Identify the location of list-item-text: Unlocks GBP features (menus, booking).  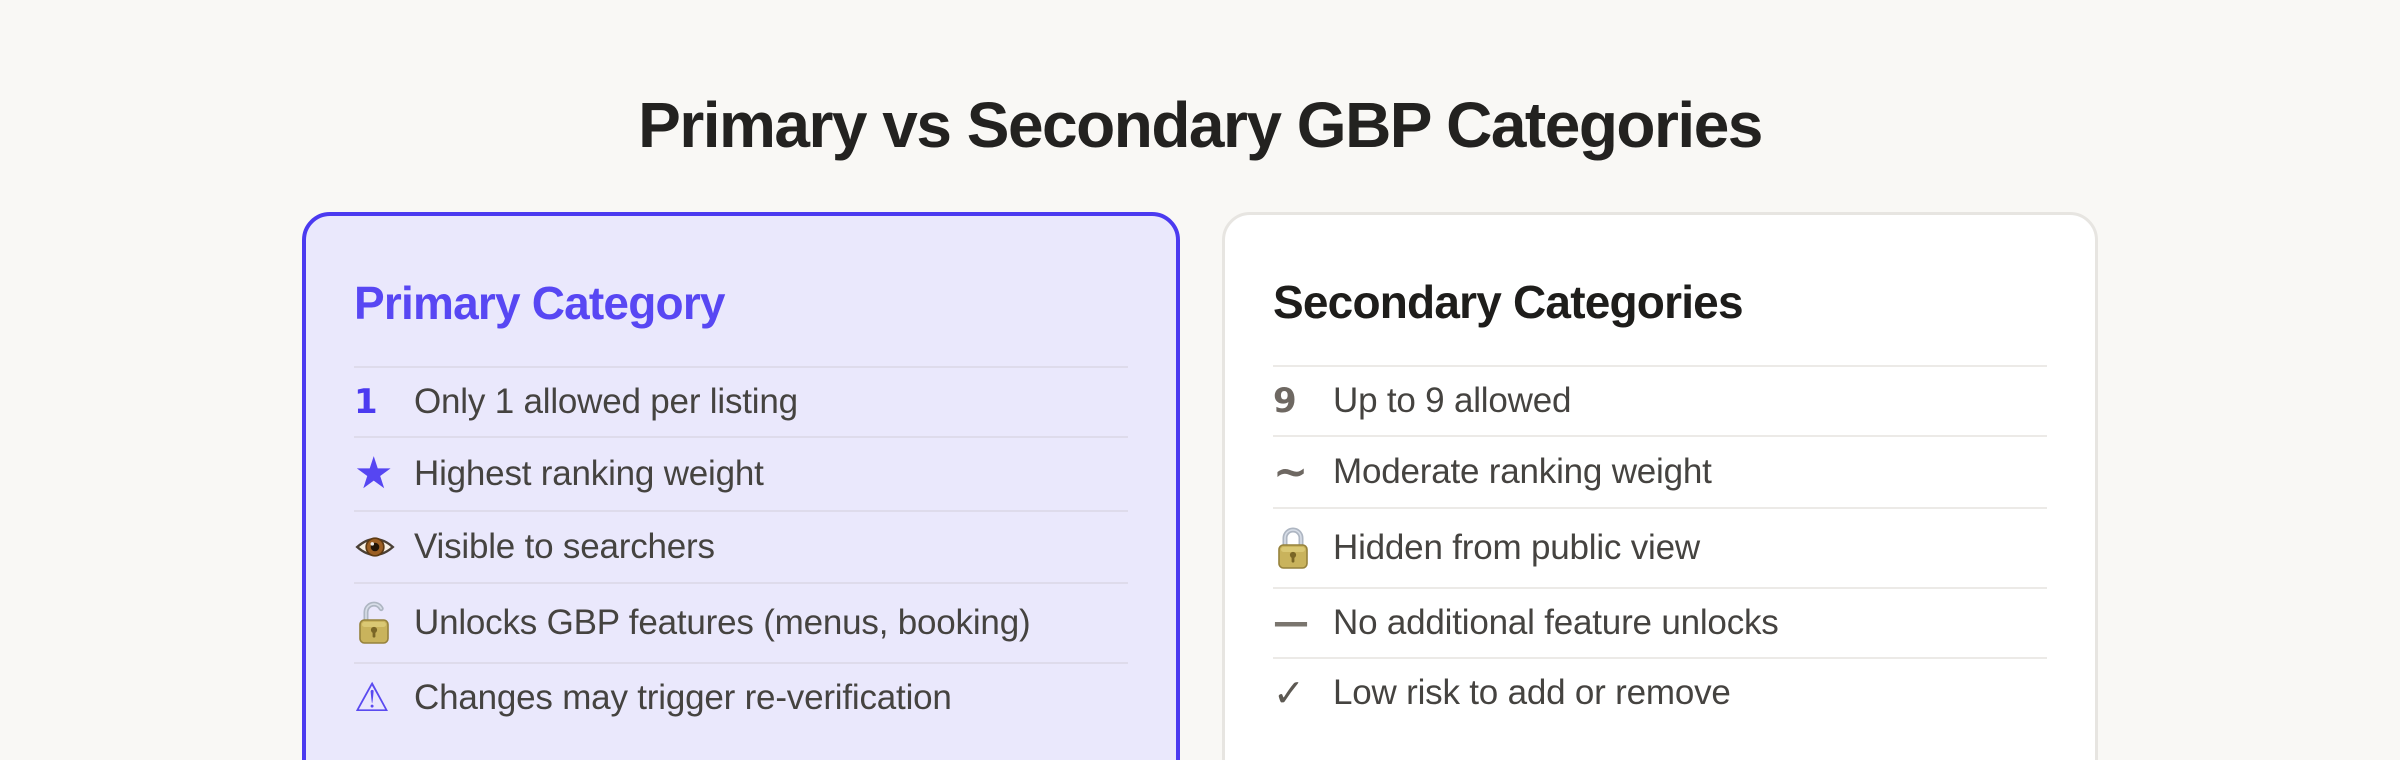
(722, 622).